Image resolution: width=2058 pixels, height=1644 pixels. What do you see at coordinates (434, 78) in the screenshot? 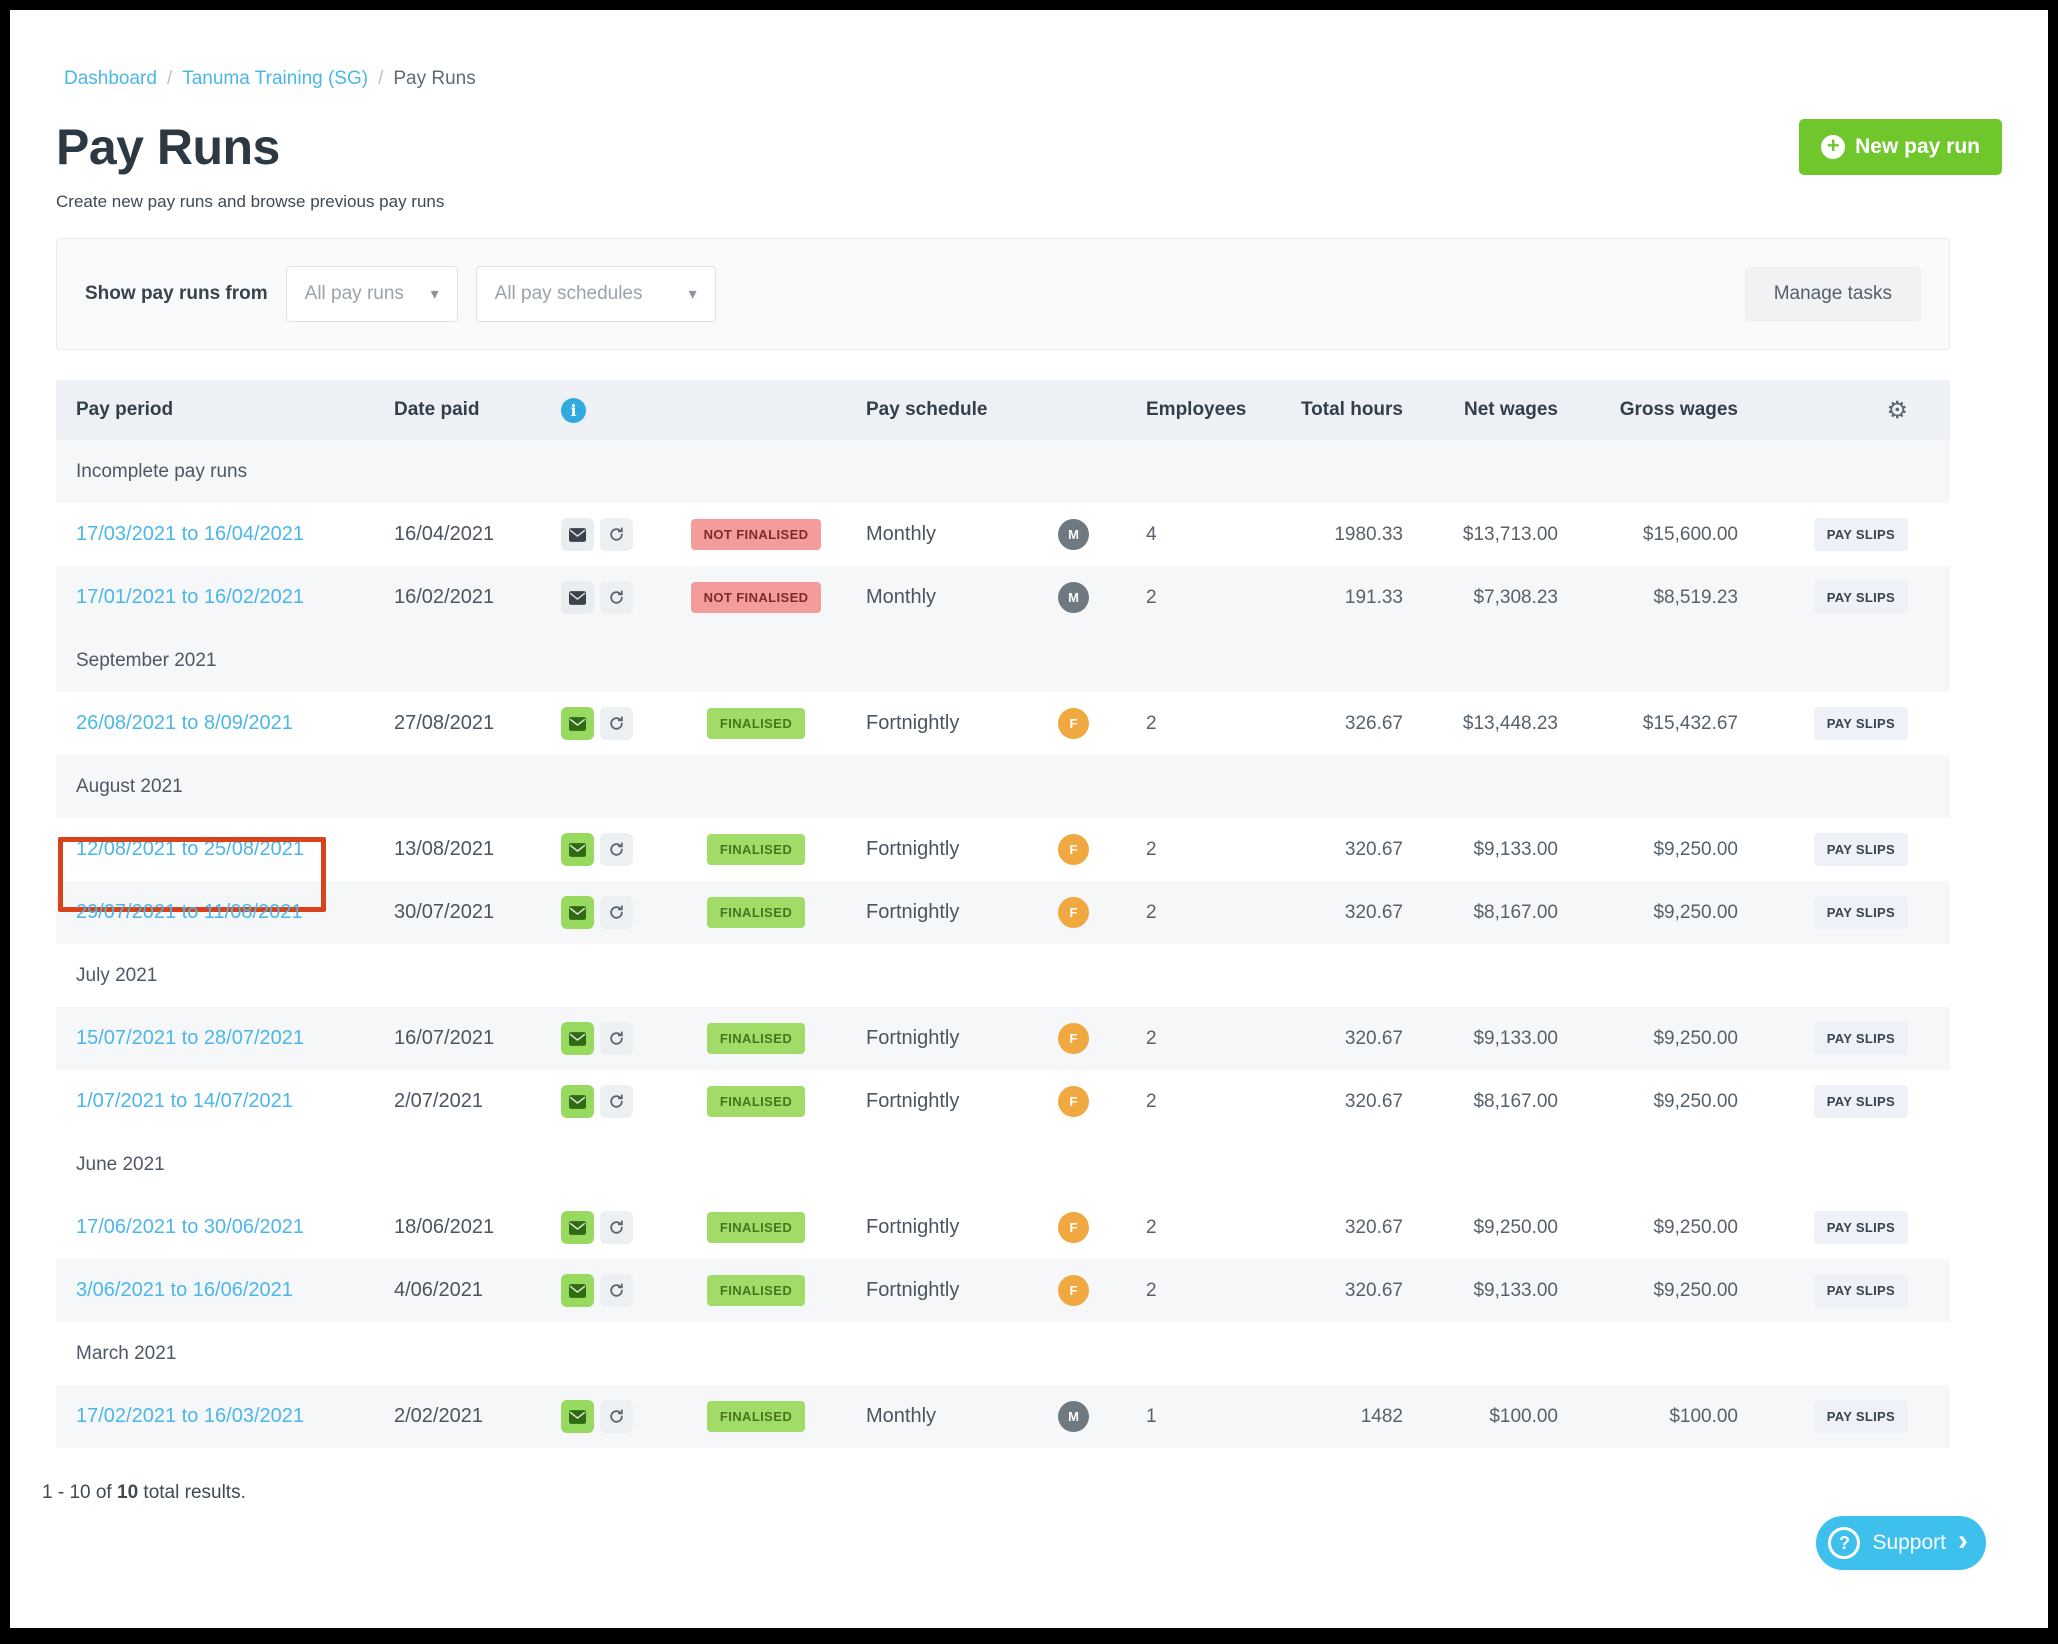
I see `breadcrumb-current: Pay Runs` at bounding box center [434, 78].